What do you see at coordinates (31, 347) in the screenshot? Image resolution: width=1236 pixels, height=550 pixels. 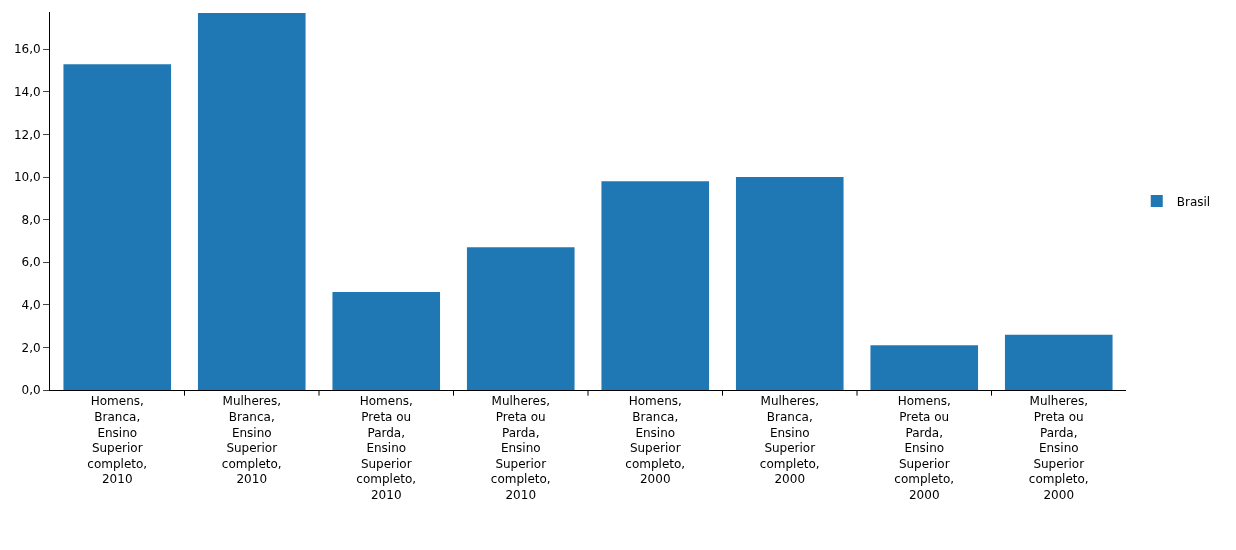 I see `y-tick-label: 2,0` at bounding box center [31, 347].